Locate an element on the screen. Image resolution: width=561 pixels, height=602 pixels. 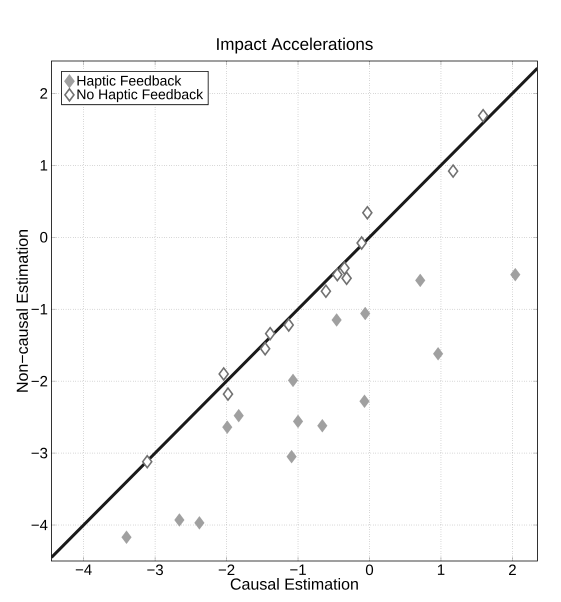
chart-title: Impact Accelerations is located at coordinates (295, 46).